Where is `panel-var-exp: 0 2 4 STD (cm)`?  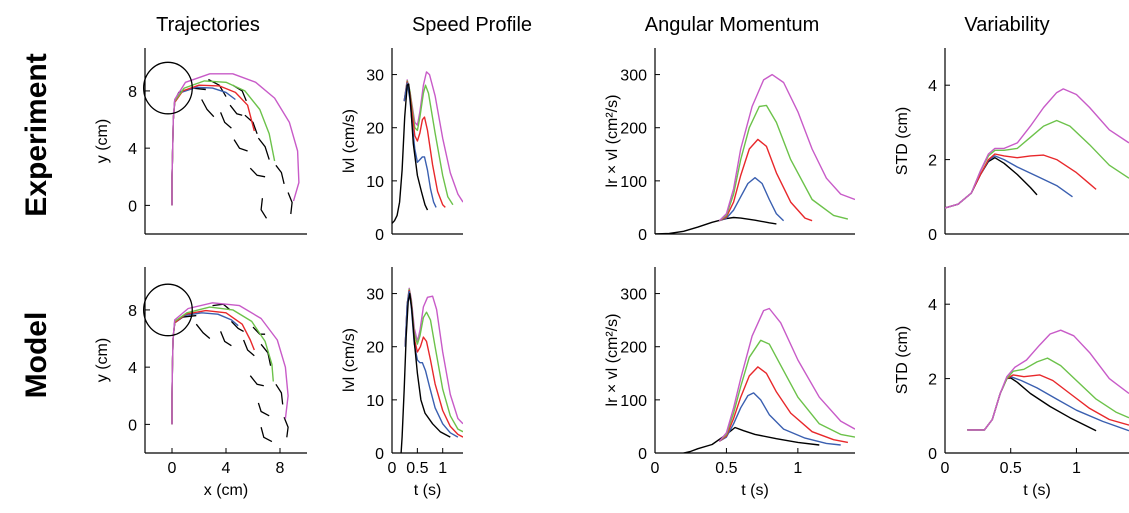
panel-var-exp: 0 2 4 STD (cm) is located at coordinates (1011, 146).